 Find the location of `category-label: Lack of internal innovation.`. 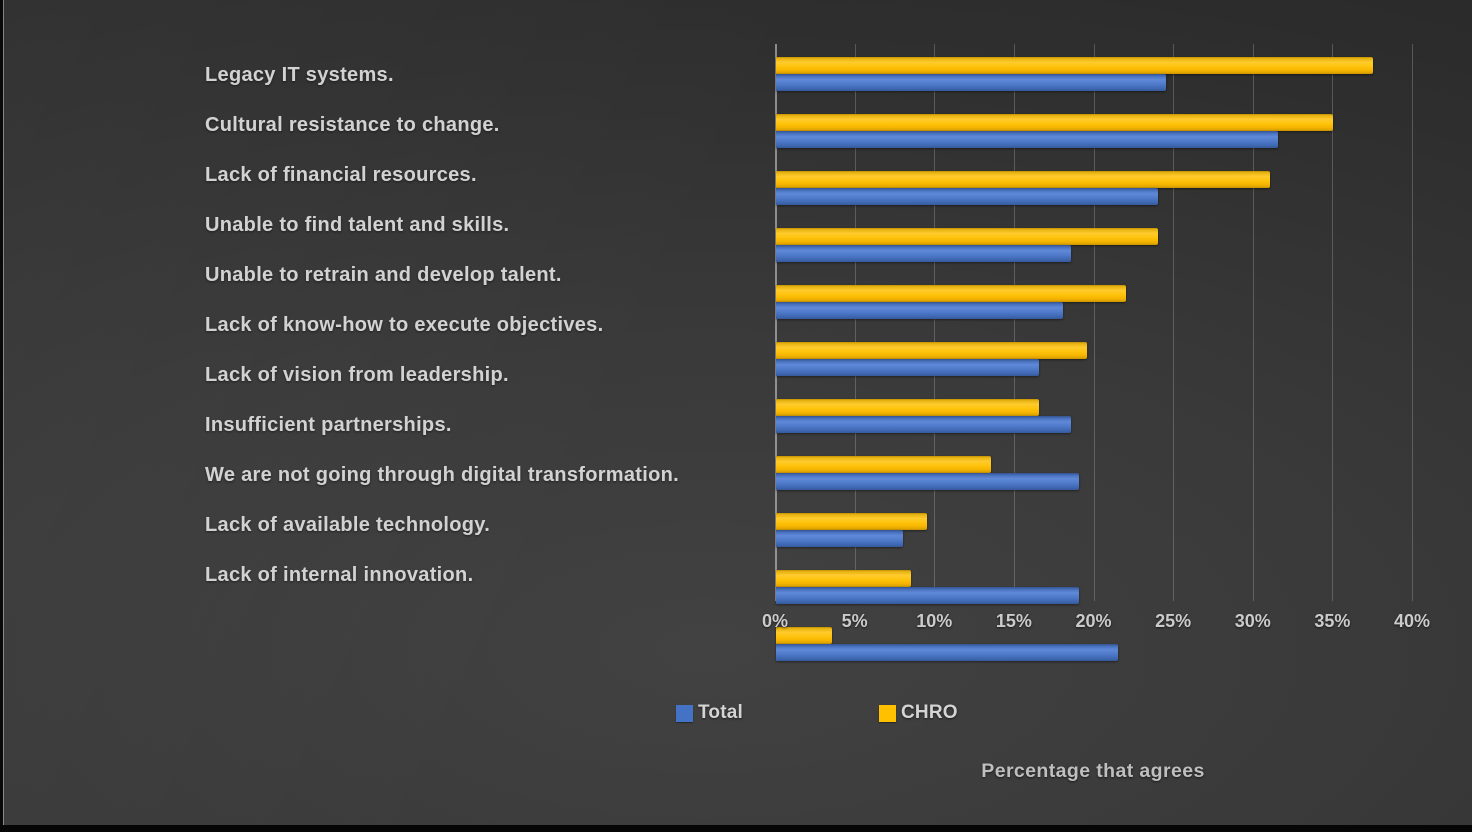

category-label: Lack of internal innovation. is located at coordinates (339, 574).